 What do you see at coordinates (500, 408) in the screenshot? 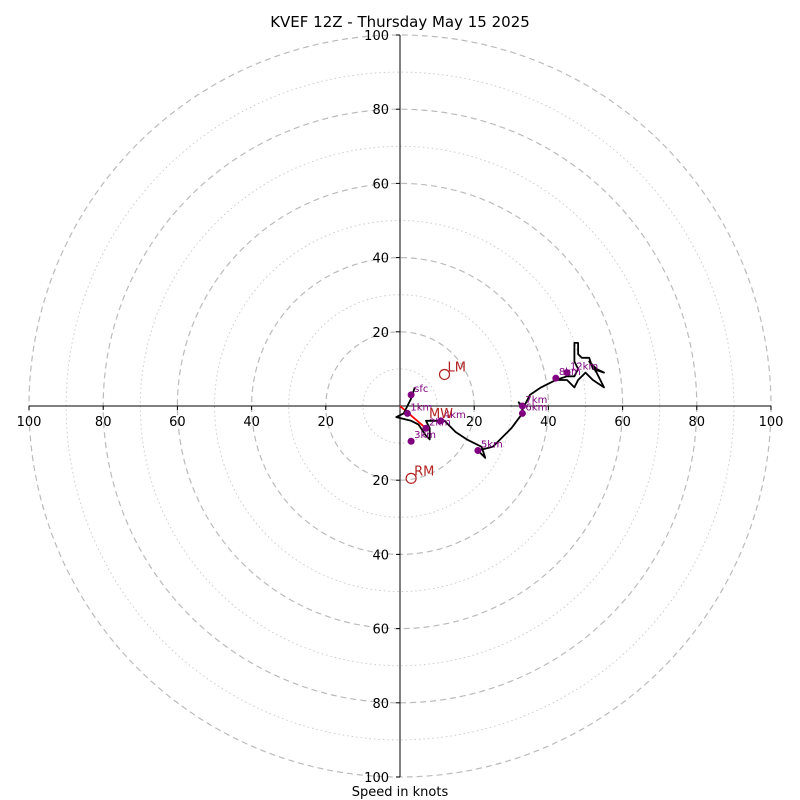
I see `height-markers: sfc1km2km3km4km5km6km7km8km12km` at bounding box center [500, 408].